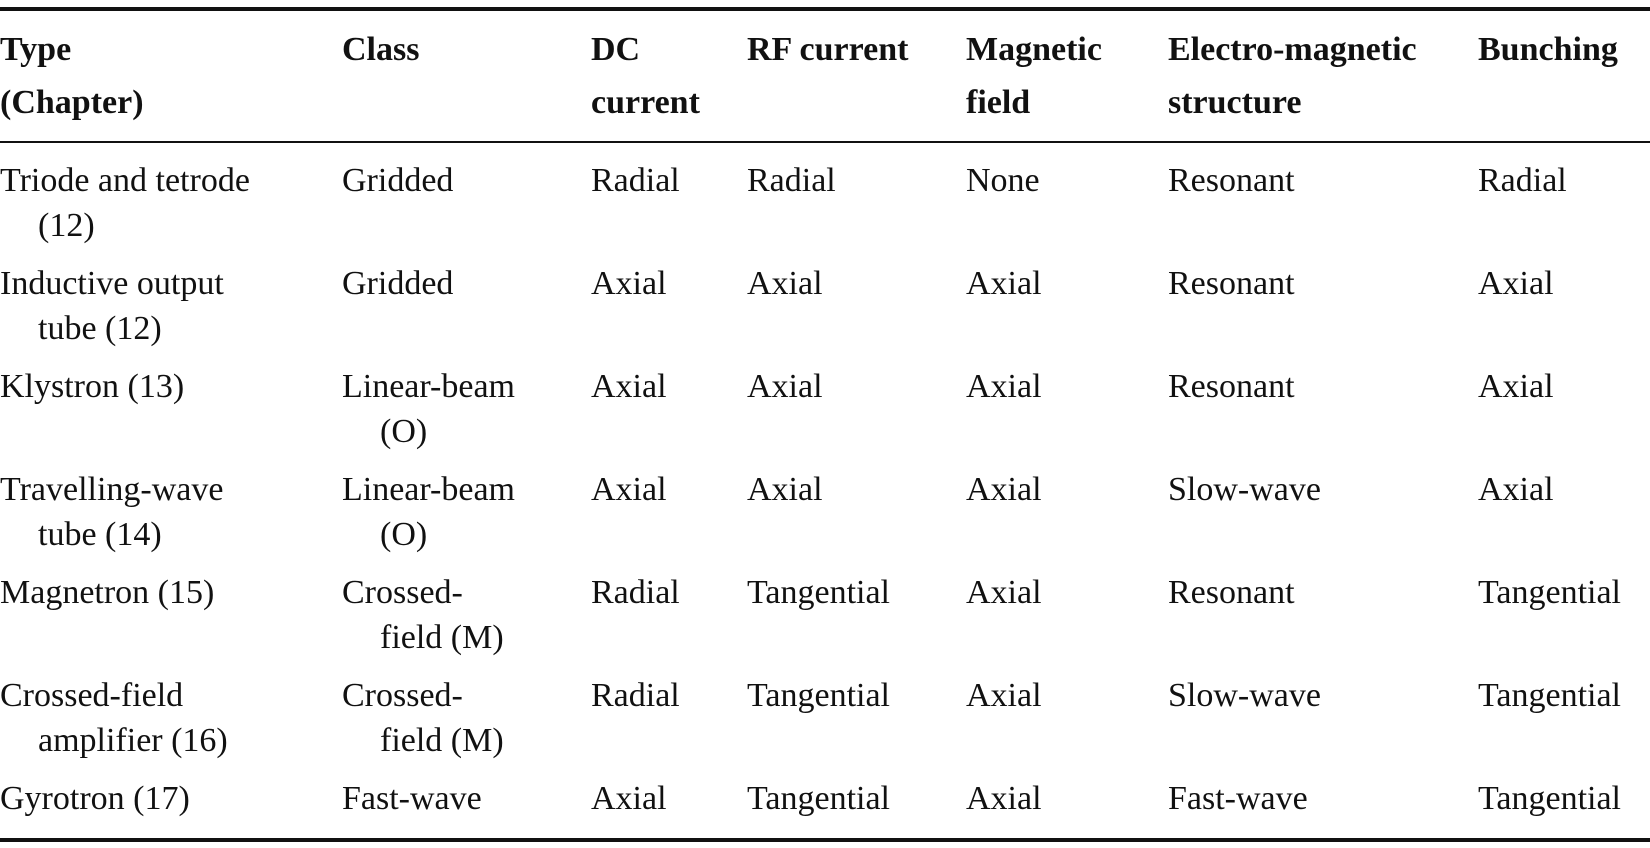 The height and width of the screenshot is (848, 1650). I want to click on table-cell: Magnetron (15), so click(107, 592).